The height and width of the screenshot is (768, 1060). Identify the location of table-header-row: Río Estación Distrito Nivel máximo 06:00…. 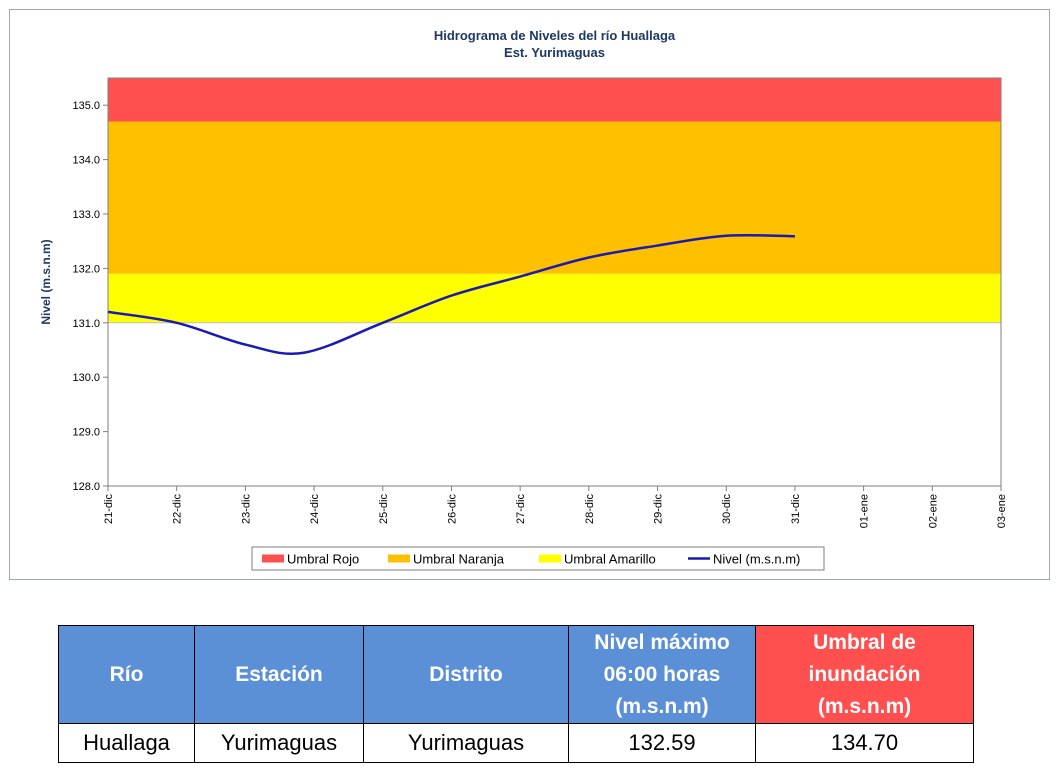
(516, 674).